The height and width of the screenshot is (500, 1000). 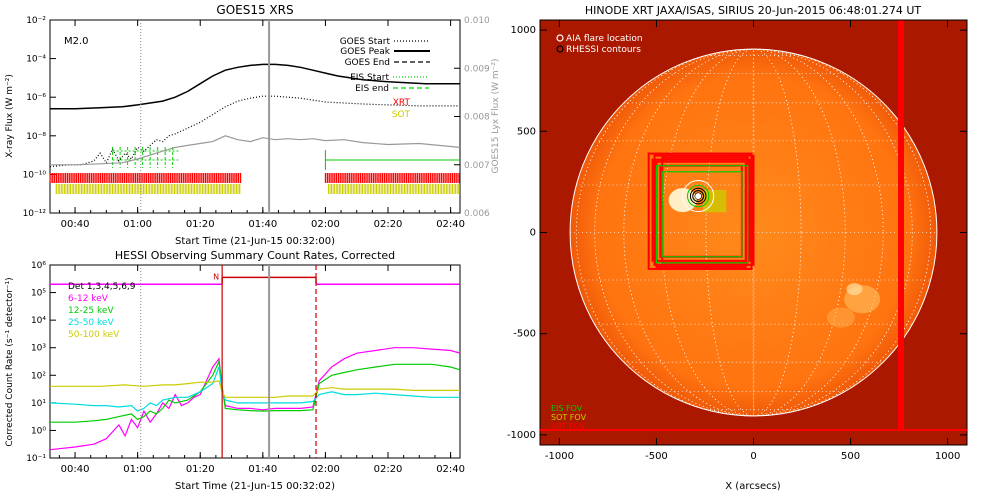 I want to click on hessi-markers: N, so click(x=228, y=361).